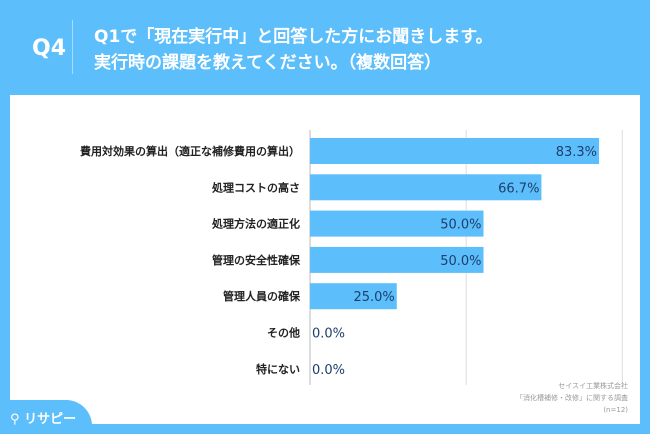  What do you see at coordinates (615, 410) in the screenshot?
I see `sample-size: (n=12)` at bounding box center [615, 410].